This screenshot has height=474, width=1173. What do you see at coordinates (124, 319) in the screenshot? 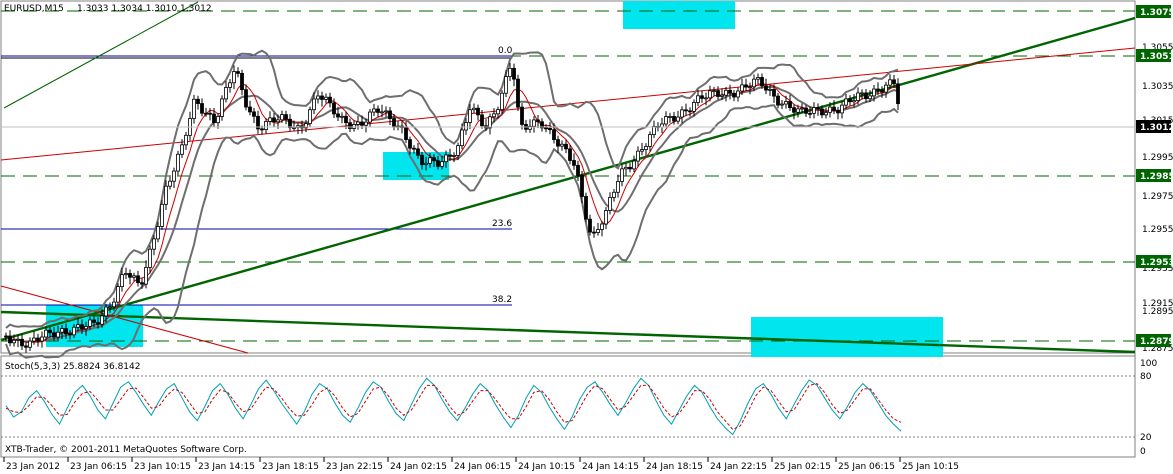
I see `trendline-red-falling` at bounding box center [124, 319].